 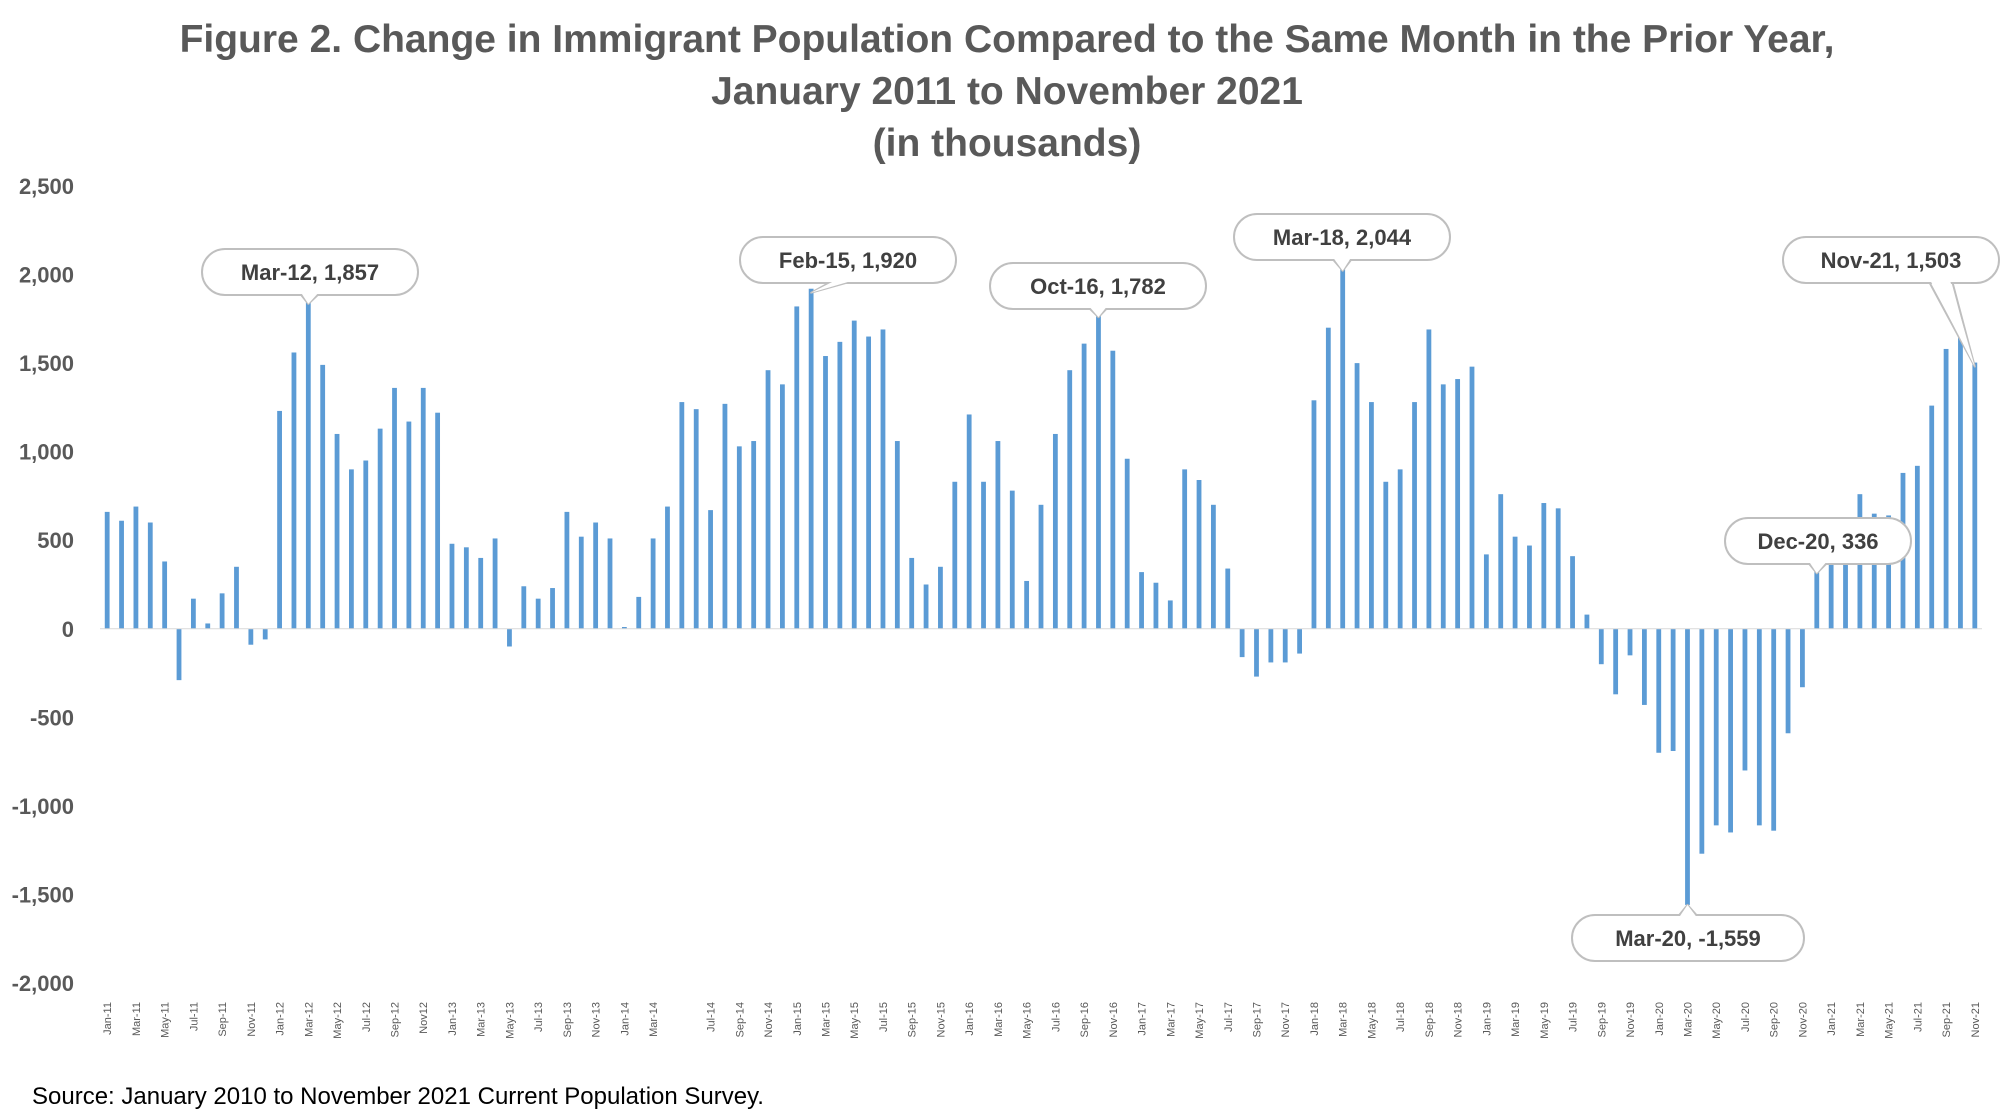 What do you see at coordinates (1818, 546) in the screenshot?
I see `callout: Dec-20, 336` at bounding box center [1818, 546].